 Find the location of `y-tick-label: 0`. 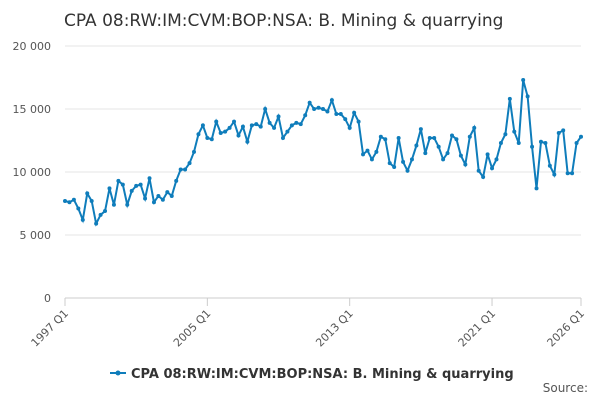

y-tick-label: 0 is located at coordinates (47, 298).